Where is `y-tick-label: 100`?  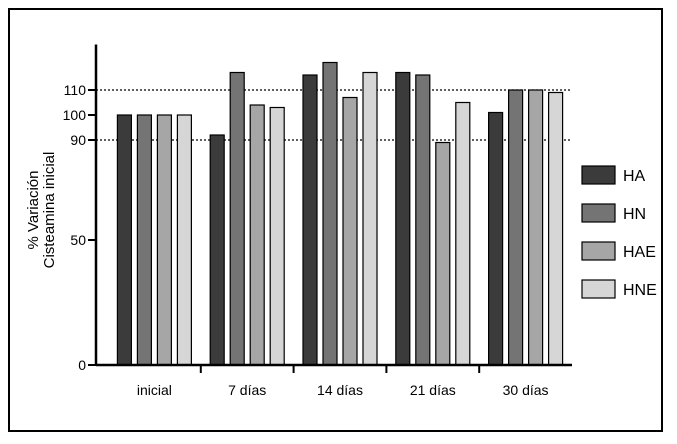 y-tick-label: 100 is located at coordinates (75, 115).